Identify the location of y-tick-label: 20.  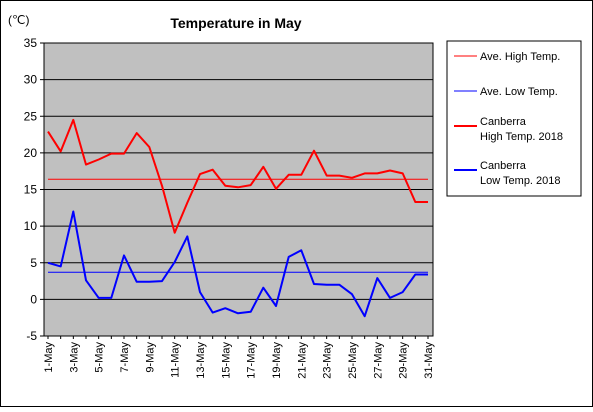
(31, 153).